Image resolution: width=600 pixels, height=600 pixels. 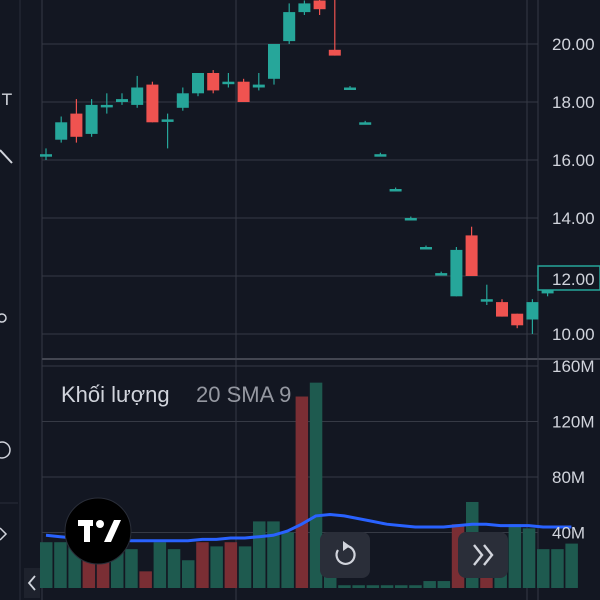 What do you see at coordinates (568, 533) in the screenshot?
I see `volume-tick-label-3: 40M` at bounding box center [568, 533].